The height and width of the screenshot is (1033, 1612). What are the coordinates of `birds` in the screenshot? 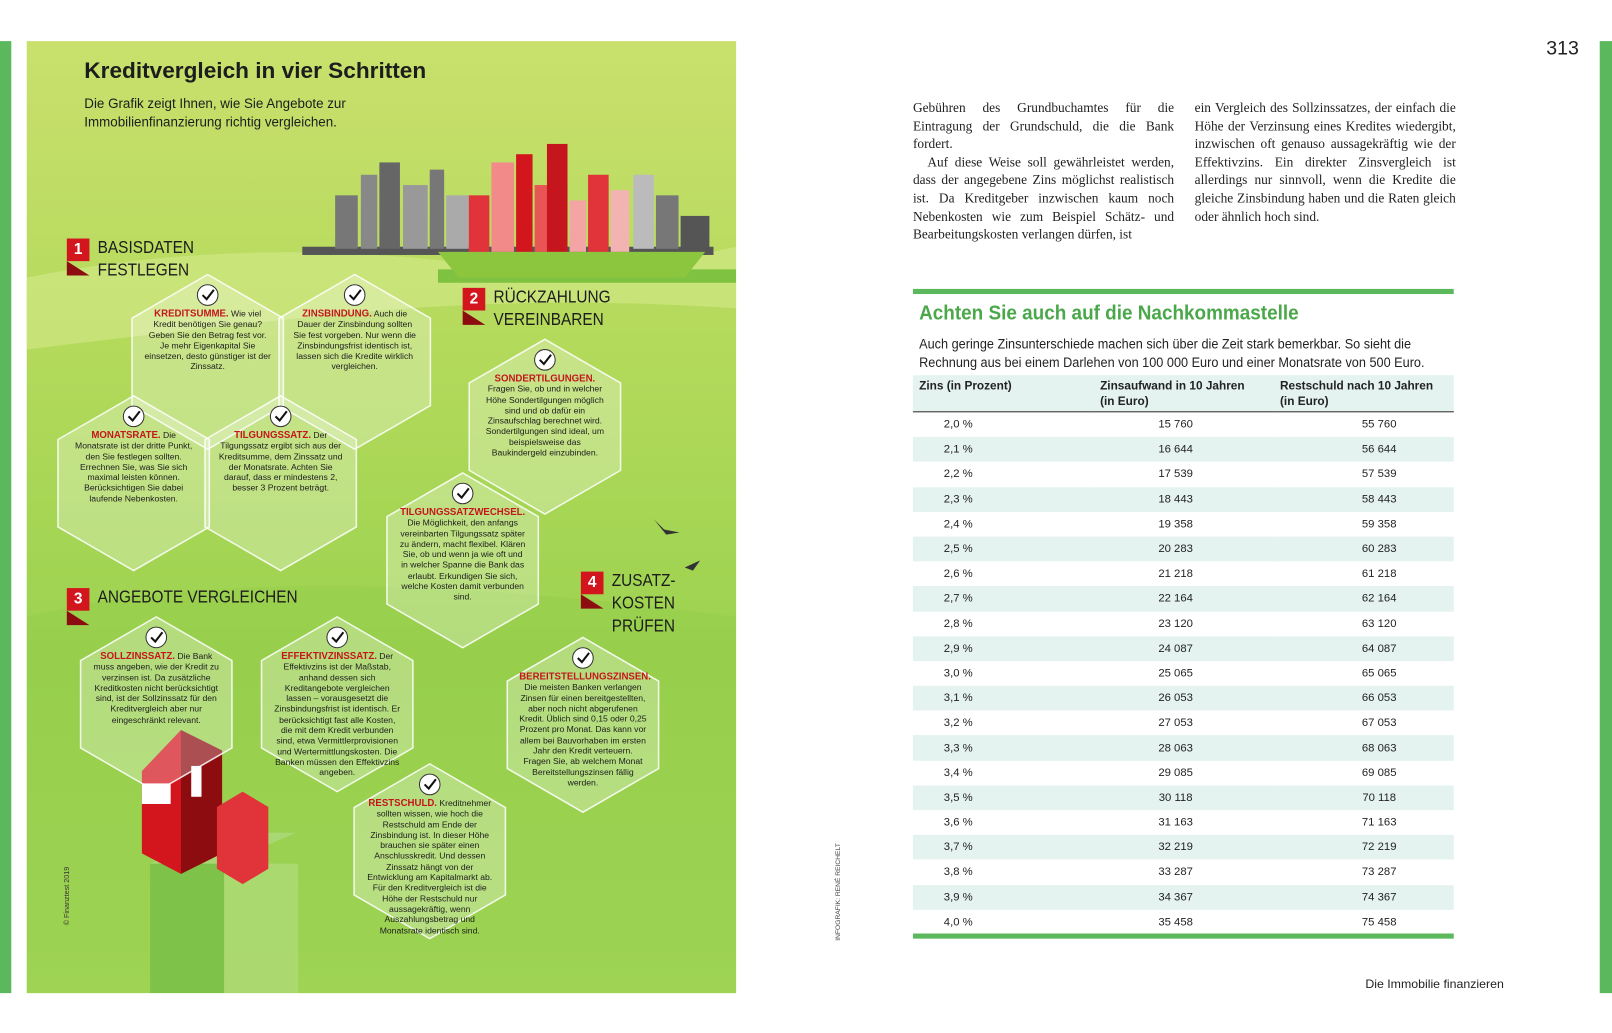 It's located at (677, 545).